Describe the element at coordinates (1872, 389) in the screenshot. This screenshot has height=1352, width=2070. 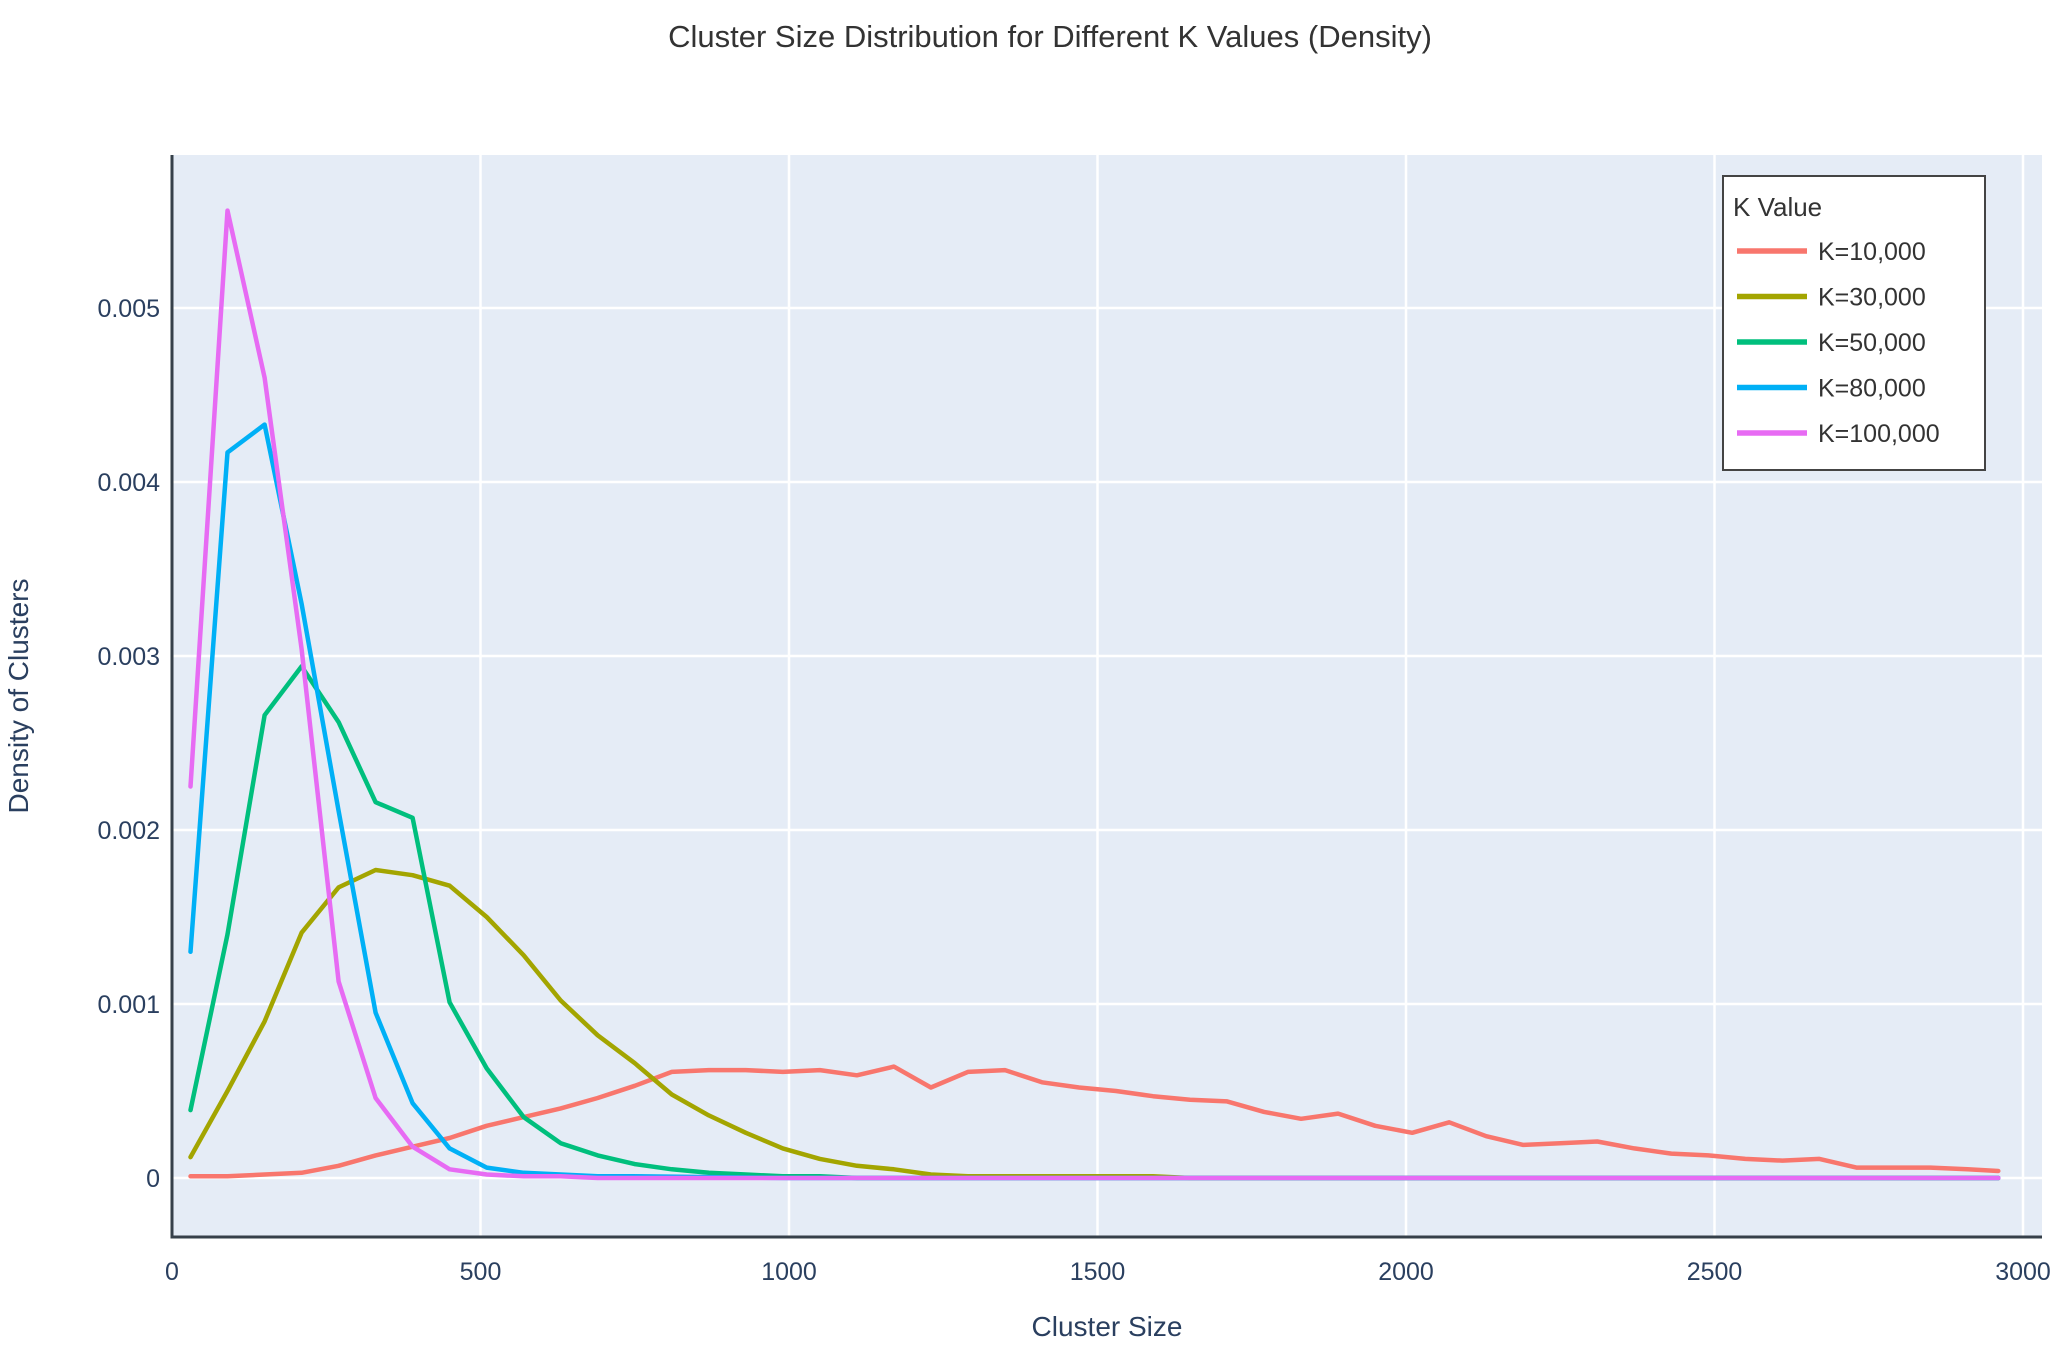
I see `legend-item-label: K=80,000` at that location.